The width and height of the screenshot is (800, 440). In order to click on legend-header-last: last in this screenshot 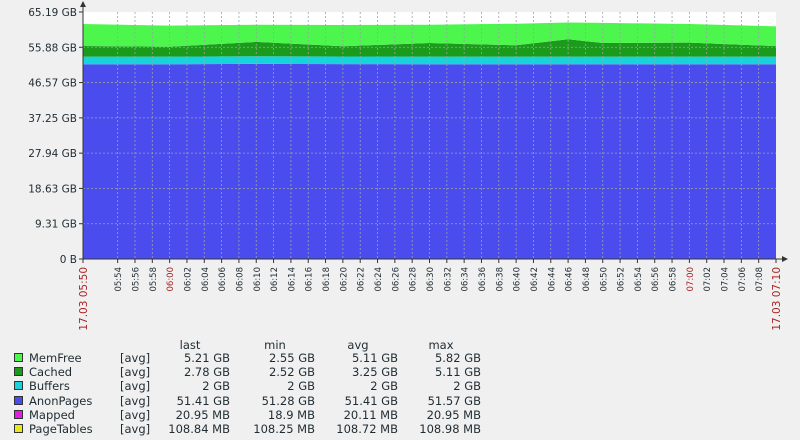, I will do `click(190, 345)`.